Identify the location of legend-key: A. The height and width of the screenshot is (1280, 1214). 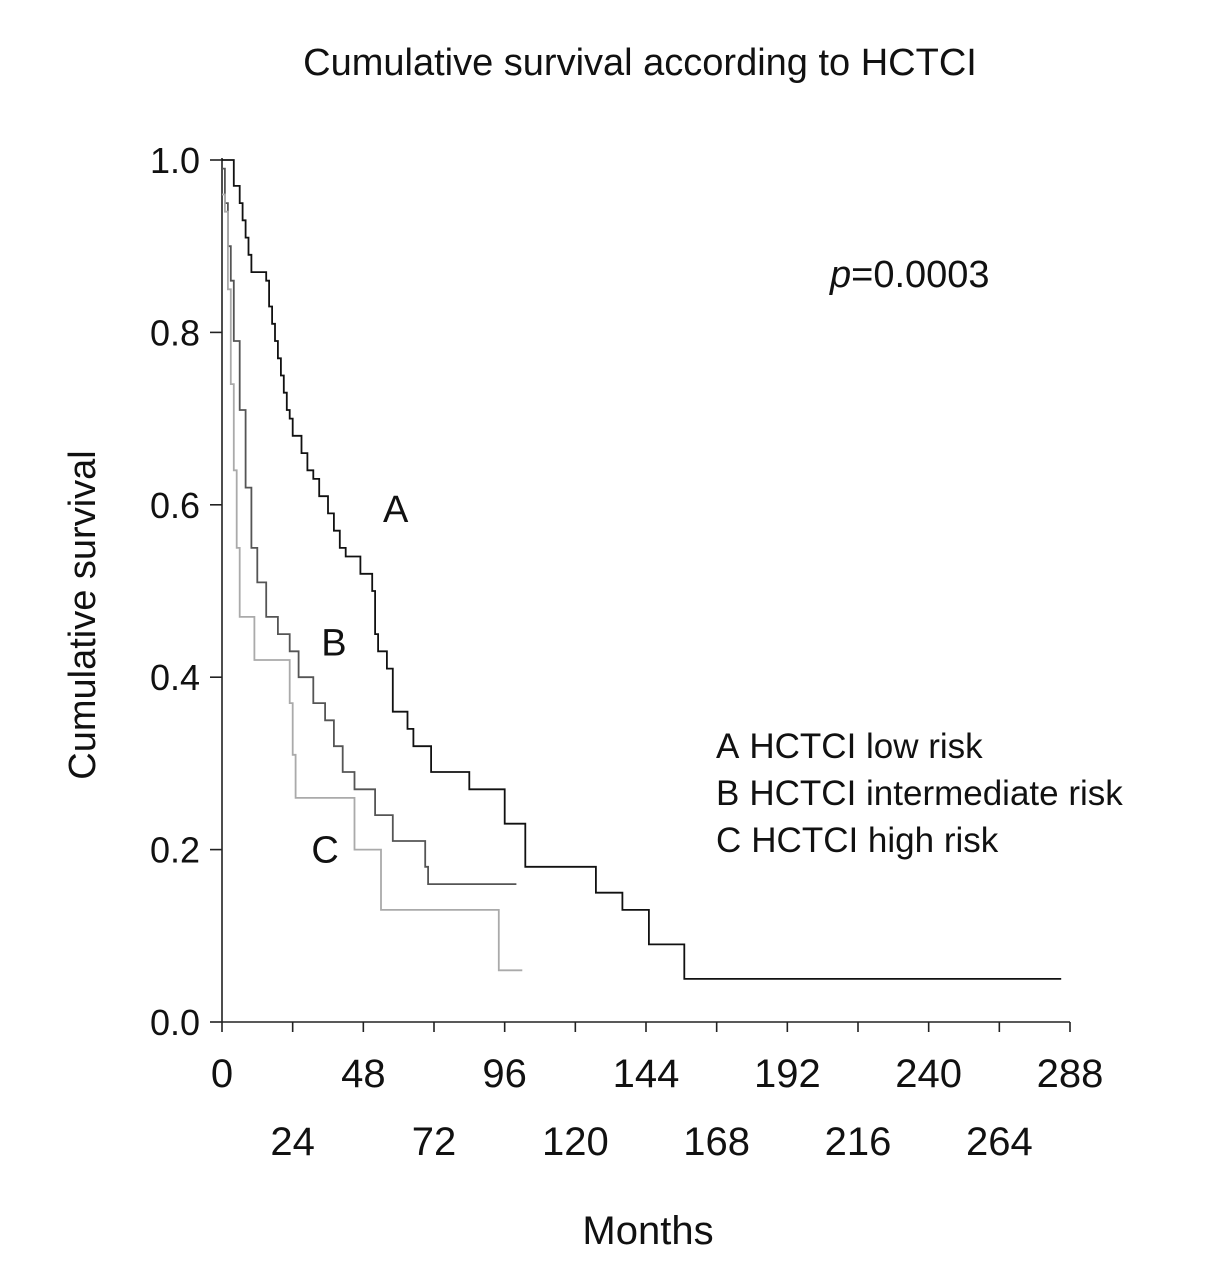
(728, 746).